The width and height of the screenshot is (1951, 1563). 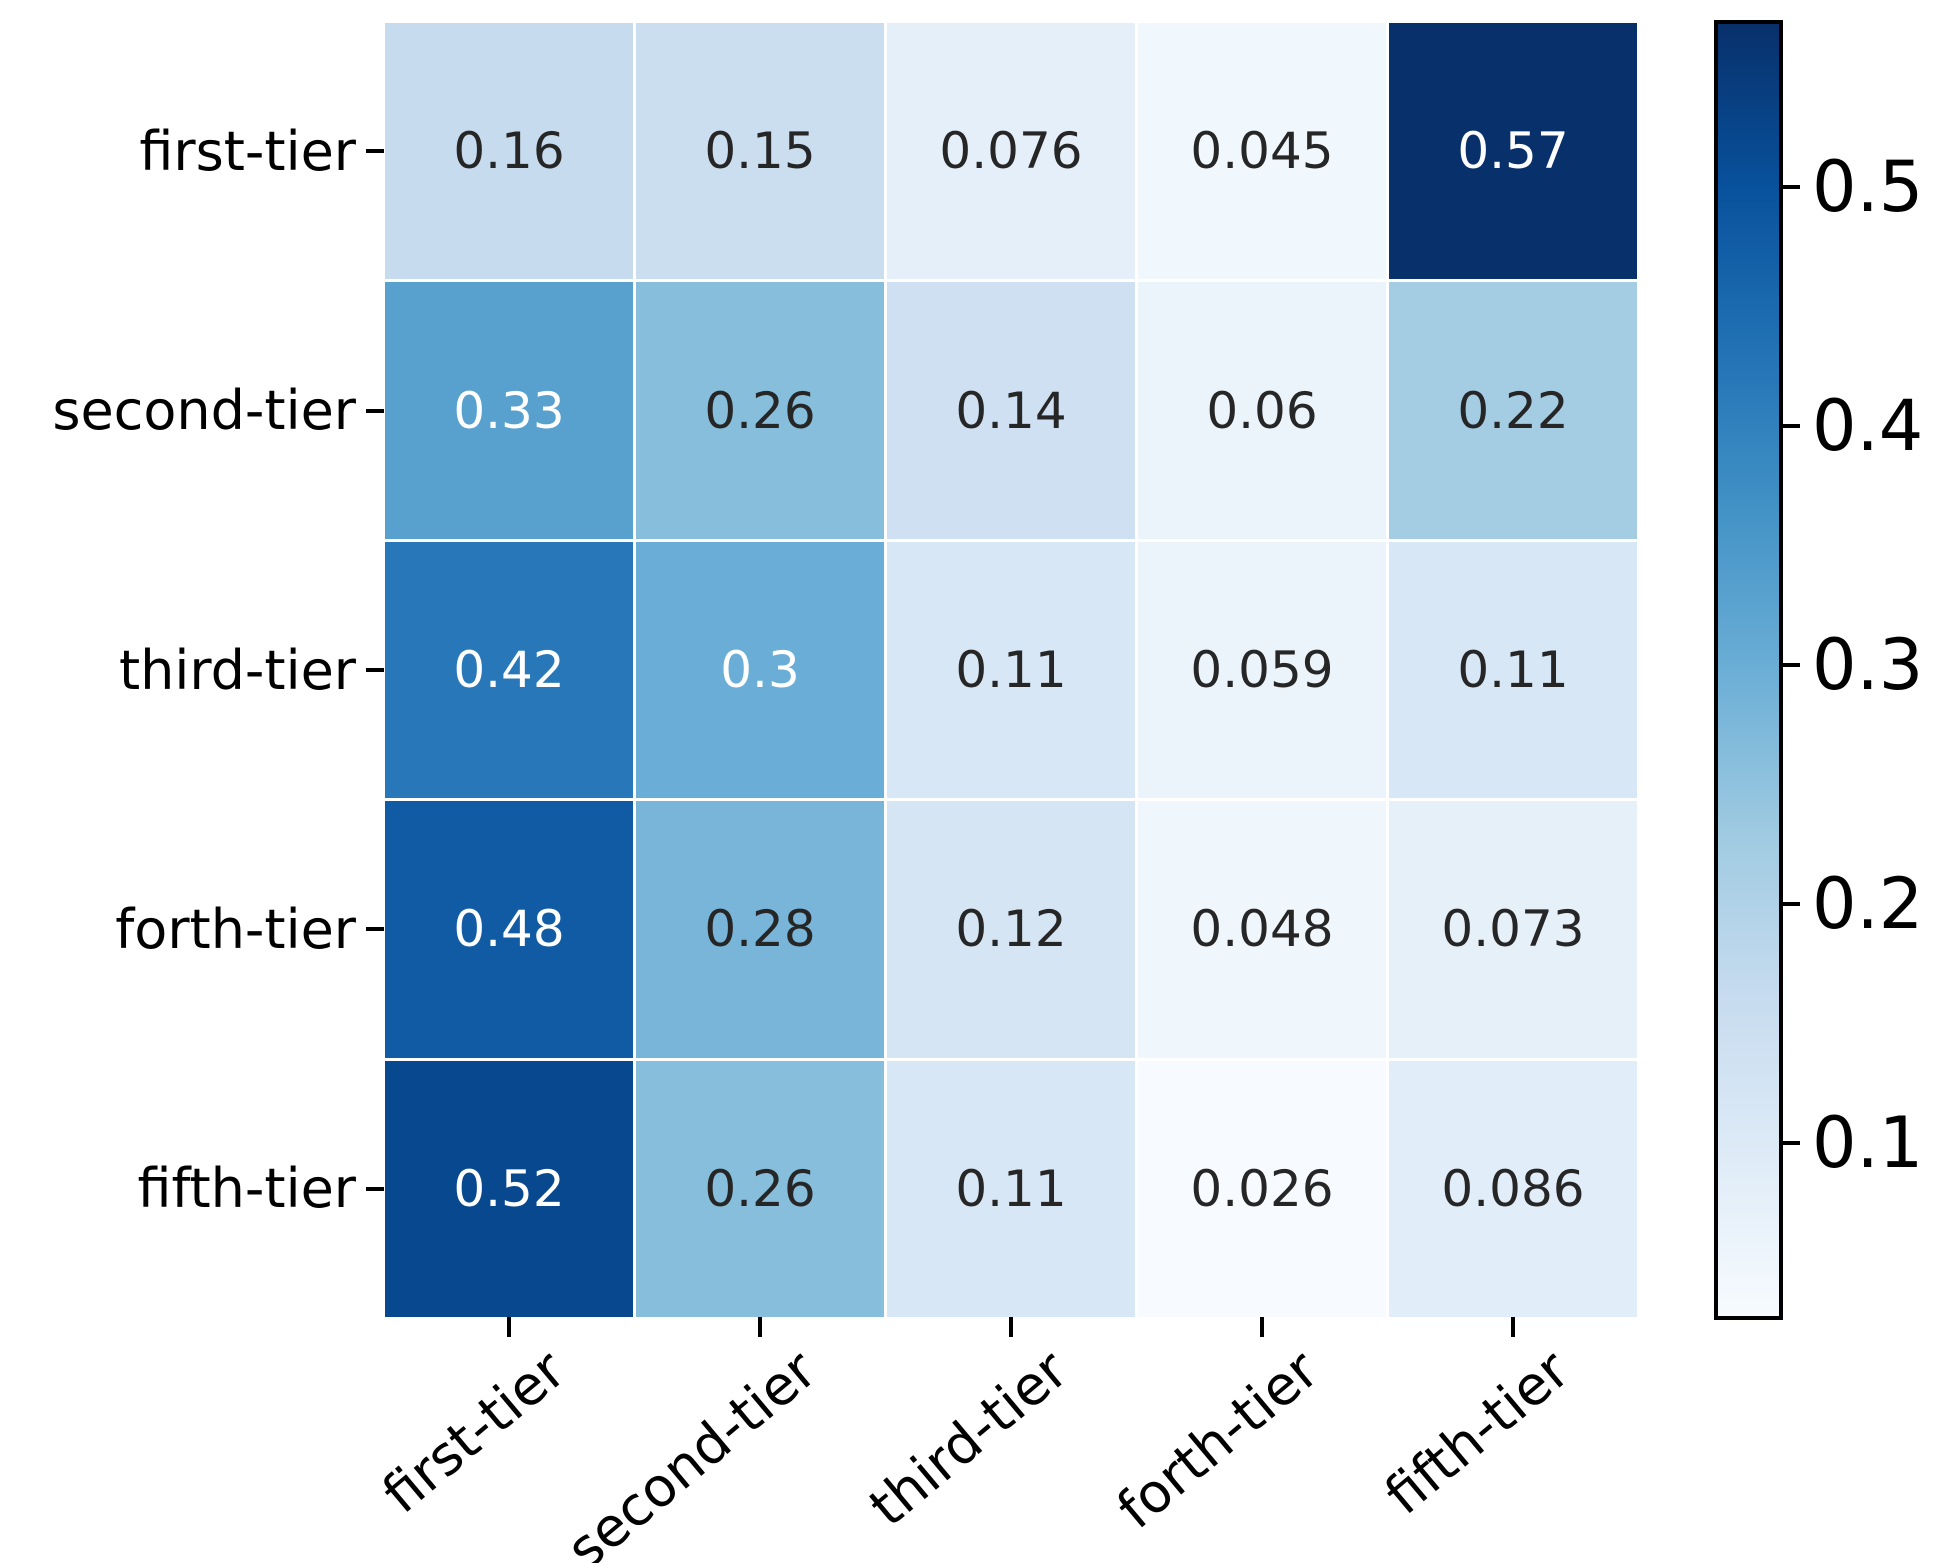 I want to click on heatmap-cell: 0.3, so click(x=760, y=670).